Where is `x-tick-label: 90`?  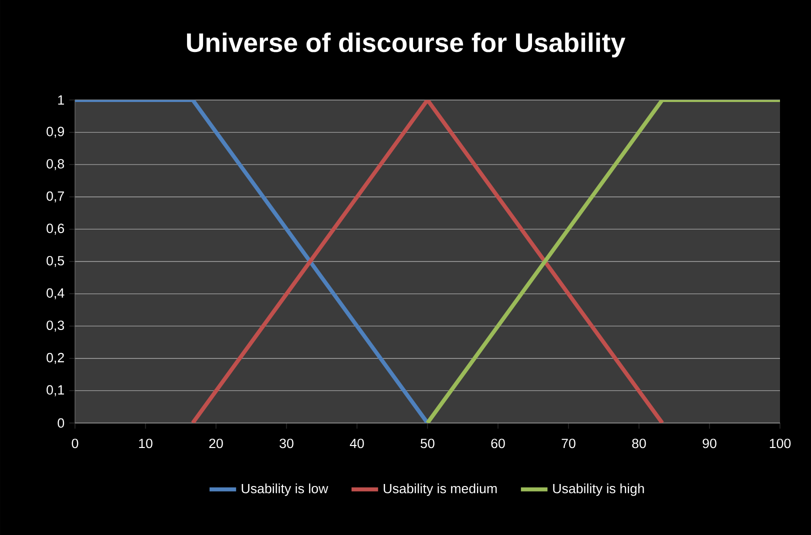 x-tick-label: 90 is located at coordinates (709, 443).